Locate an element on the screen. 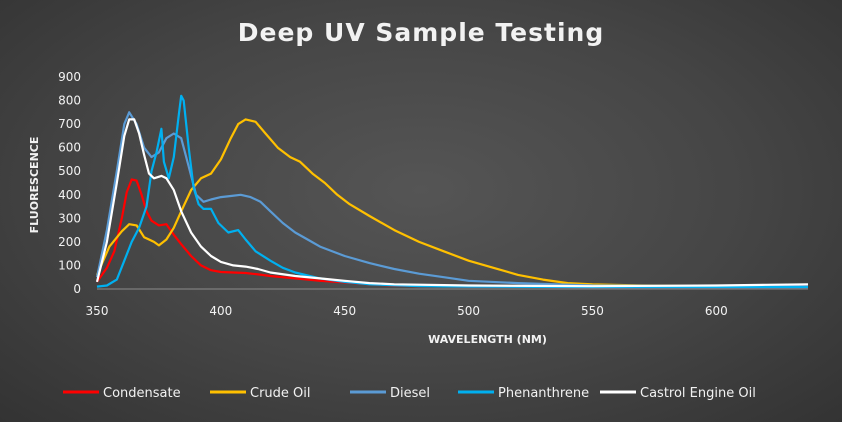  y-tick-label: 0 is located at coordinates (77, 289).